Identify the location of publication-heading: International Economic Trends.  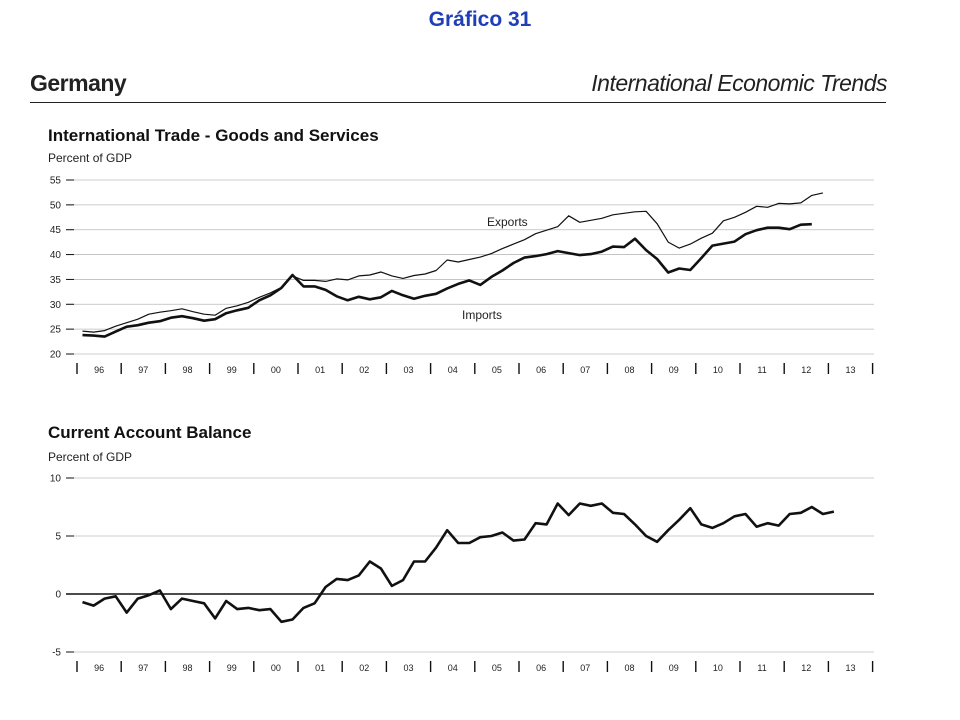
(739, 83).